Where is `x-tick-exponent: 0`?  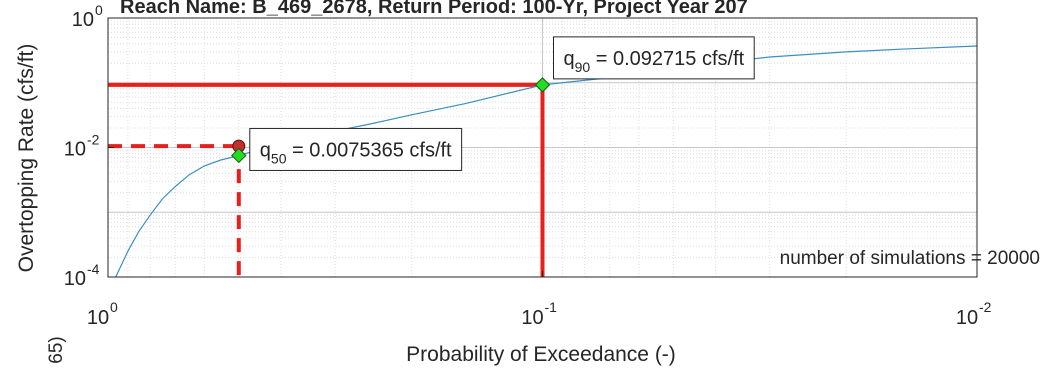
x-tick-exponent: 0 is located at coordinates (114, 307).